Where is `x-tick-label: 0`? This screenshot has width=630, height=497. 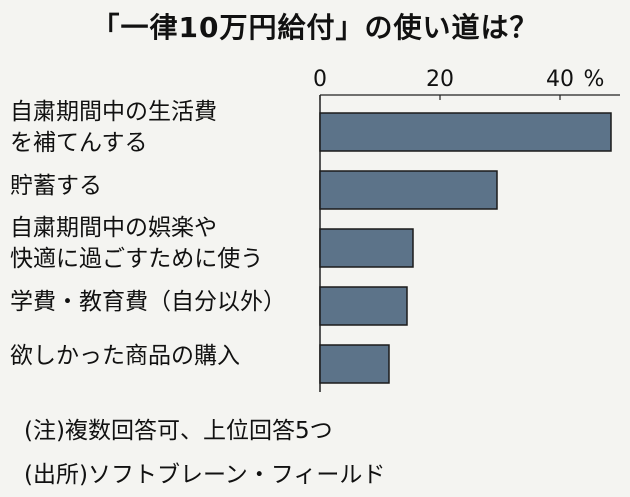
x-tick-label: 0 is located at coordinates (320, 79).